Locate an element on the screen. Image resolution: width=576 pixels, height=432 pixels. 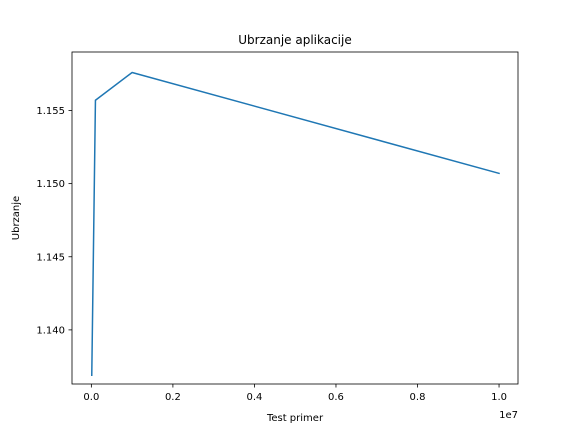
y-axis: 1.140 1.145 1.150 1.155 is located at coordinates (54, 221).